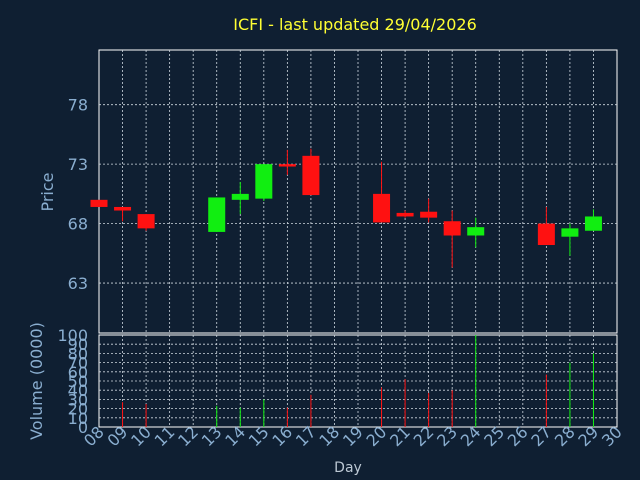 The width and height of the screenshot is (640, 480). I want to click on volume-axis-label: Volume (0000), so click(36, 381).